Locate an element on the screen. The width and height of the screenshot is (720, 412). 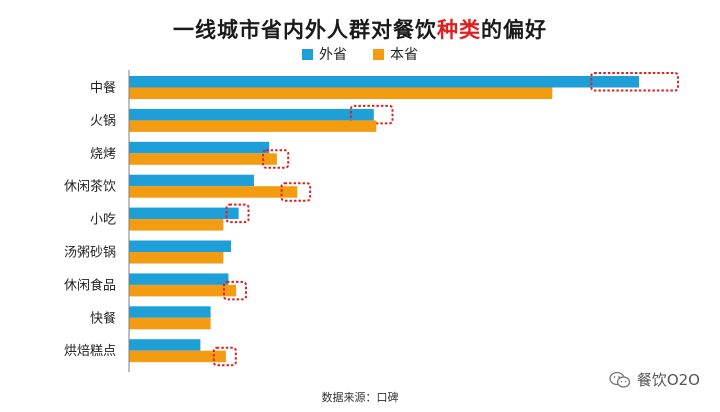
category-label: 汤粥砂锅 is located at coordinates (90, 253).